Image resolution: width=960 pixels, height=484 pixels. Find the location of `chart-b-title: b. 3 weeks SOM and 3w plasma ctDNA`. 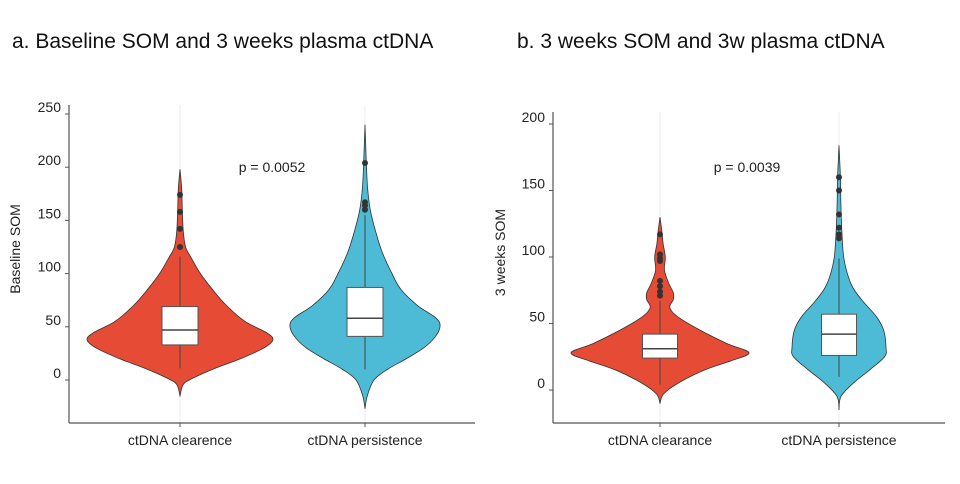

chart-b-title: b. 3 weeks SOM and 3w plasma ctDNA is located at coordinates (701, 41).